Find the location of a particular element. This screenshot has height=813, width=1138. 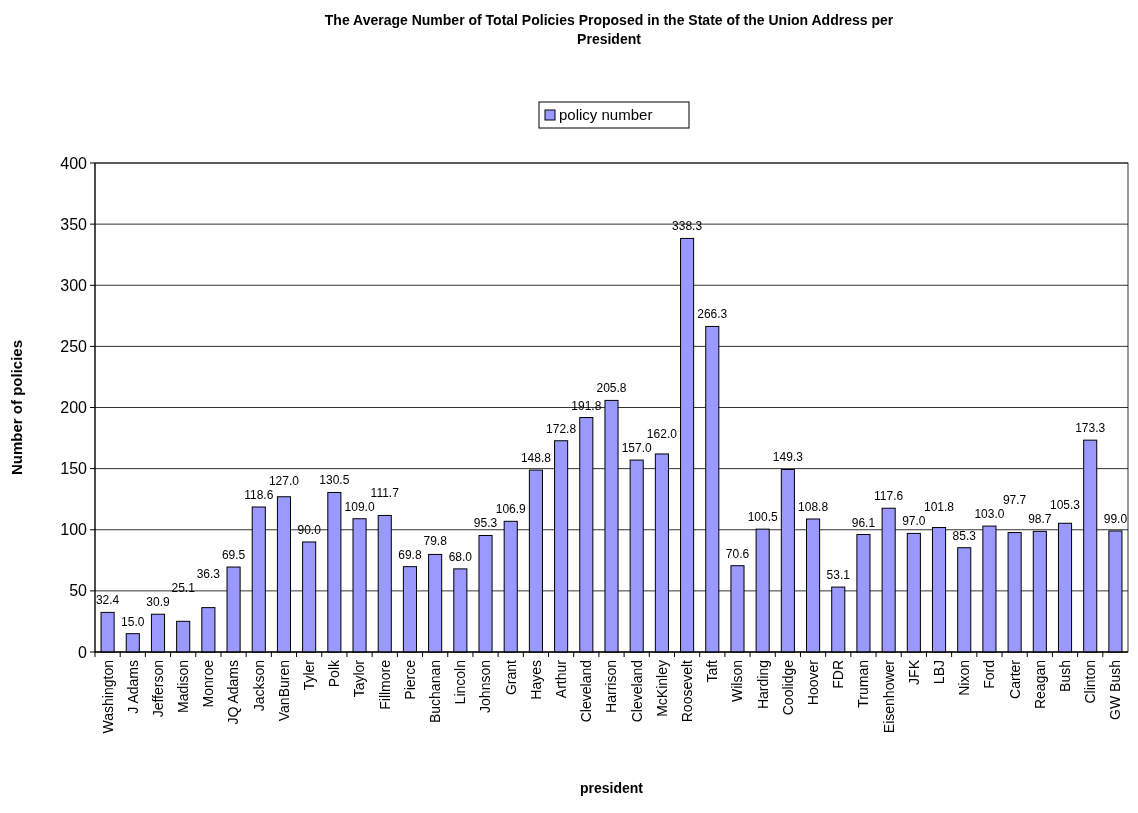

x-axis-title: president is located at coordinates (611, 788).